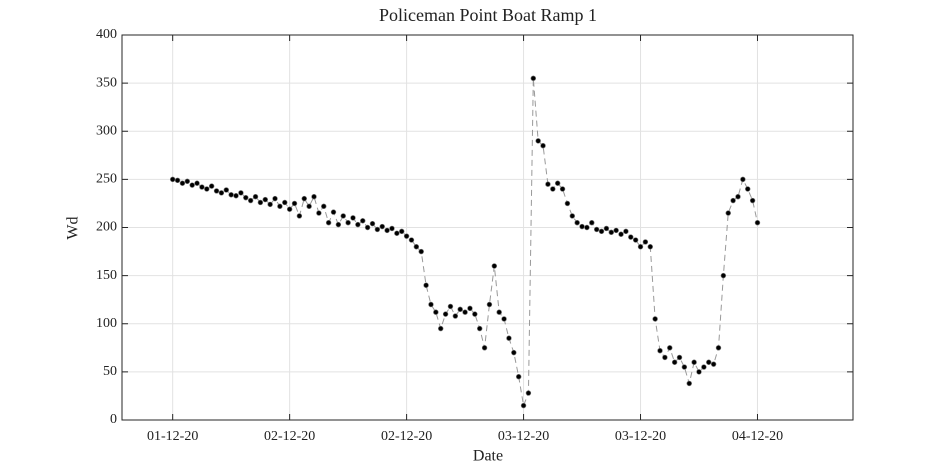 This screenshot has width=945, height=472. Describe the element at coordinates (106, 34) in the screenshot. I see `y-tick-label: 400` at that location.